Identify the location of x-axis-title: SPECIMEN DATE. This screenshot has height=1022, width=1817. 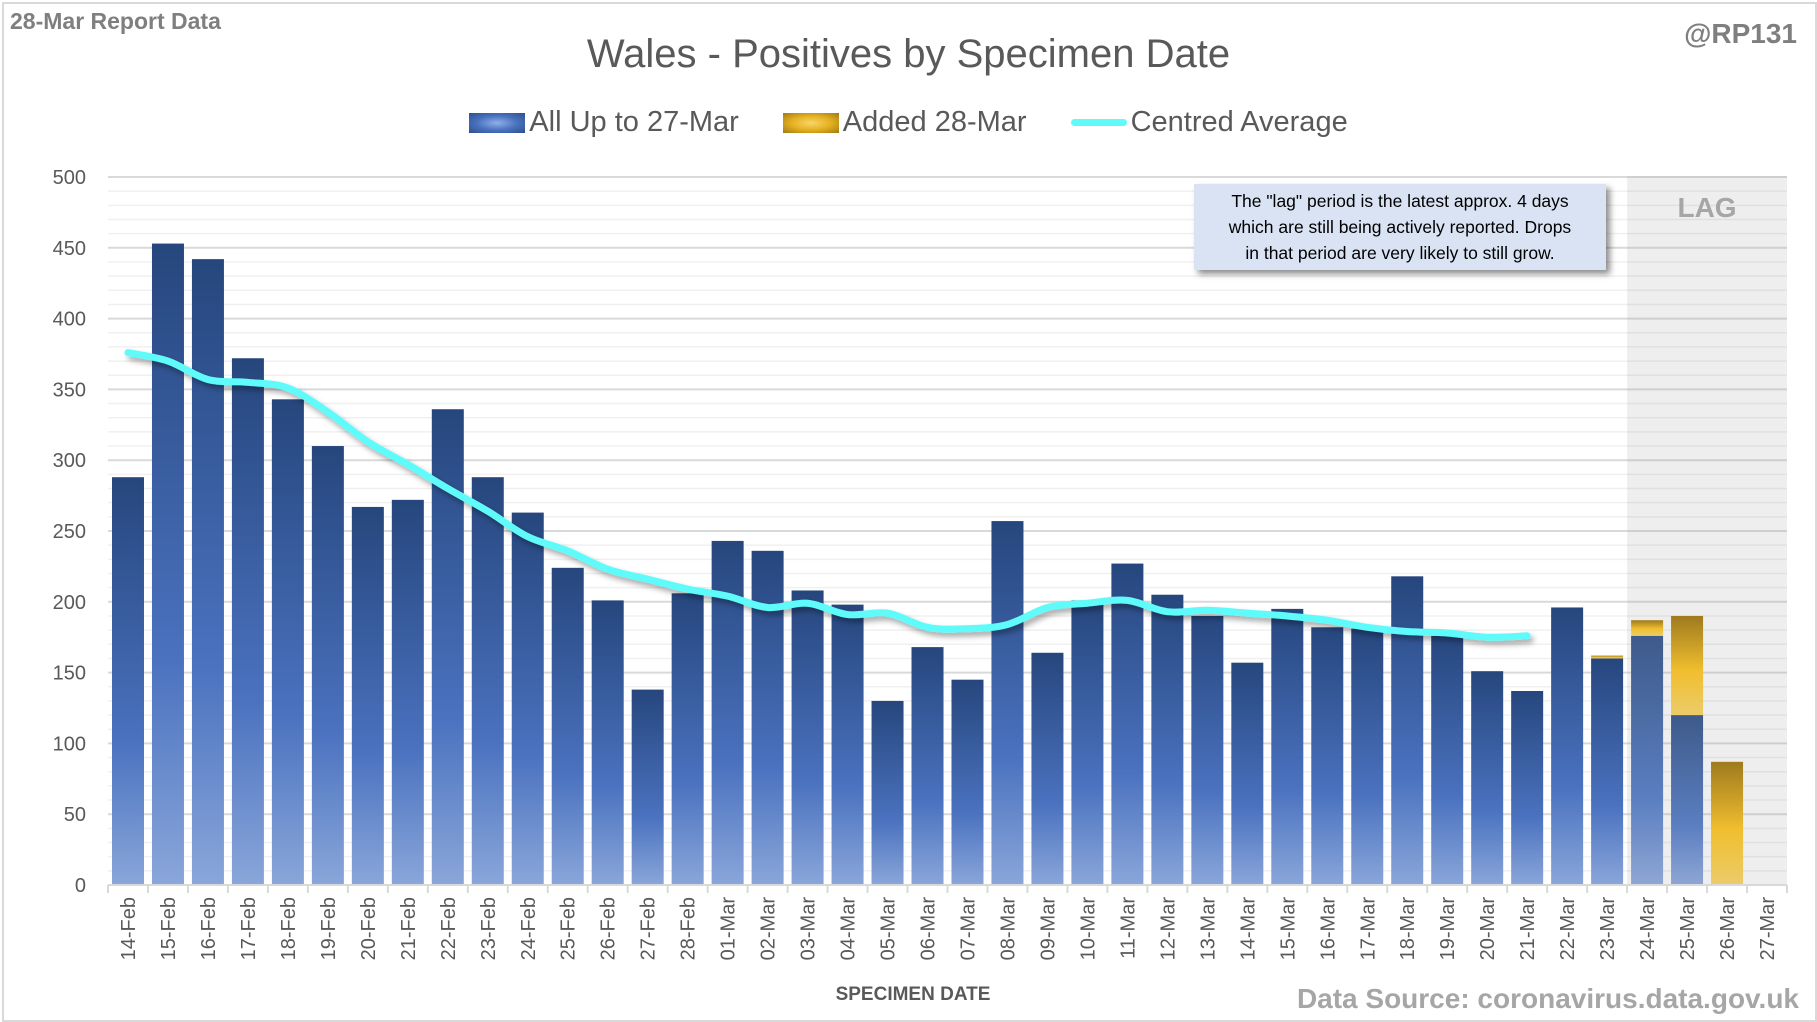
(913, 994).